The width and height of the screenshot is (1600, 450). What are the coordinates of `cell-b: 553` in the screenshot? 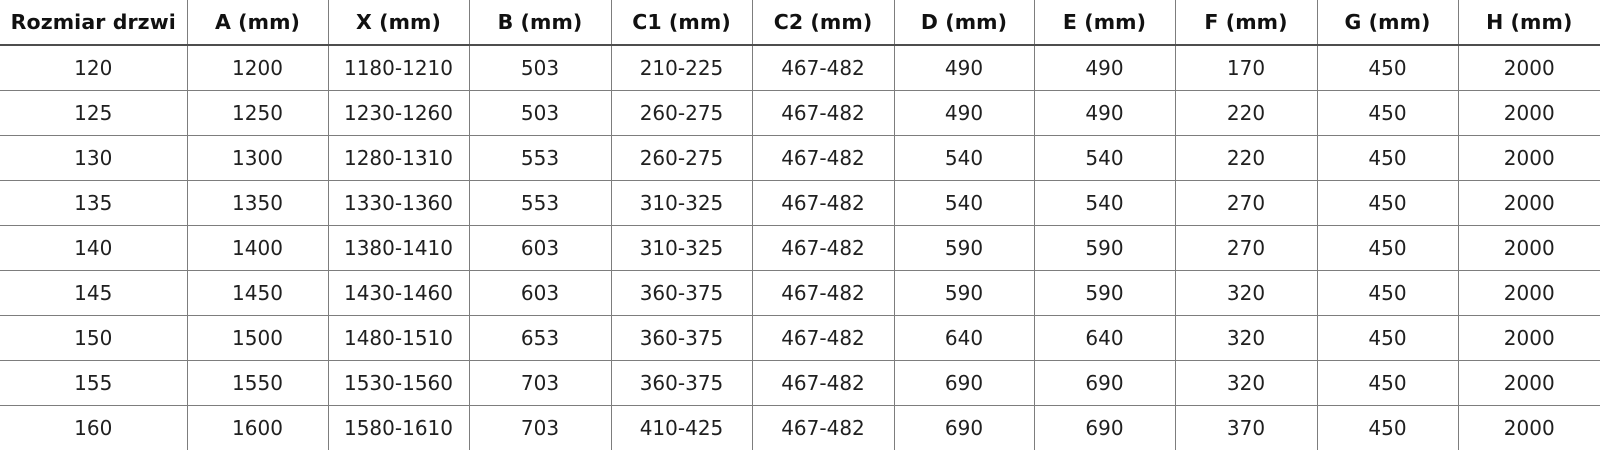 It's located at (540, 158).